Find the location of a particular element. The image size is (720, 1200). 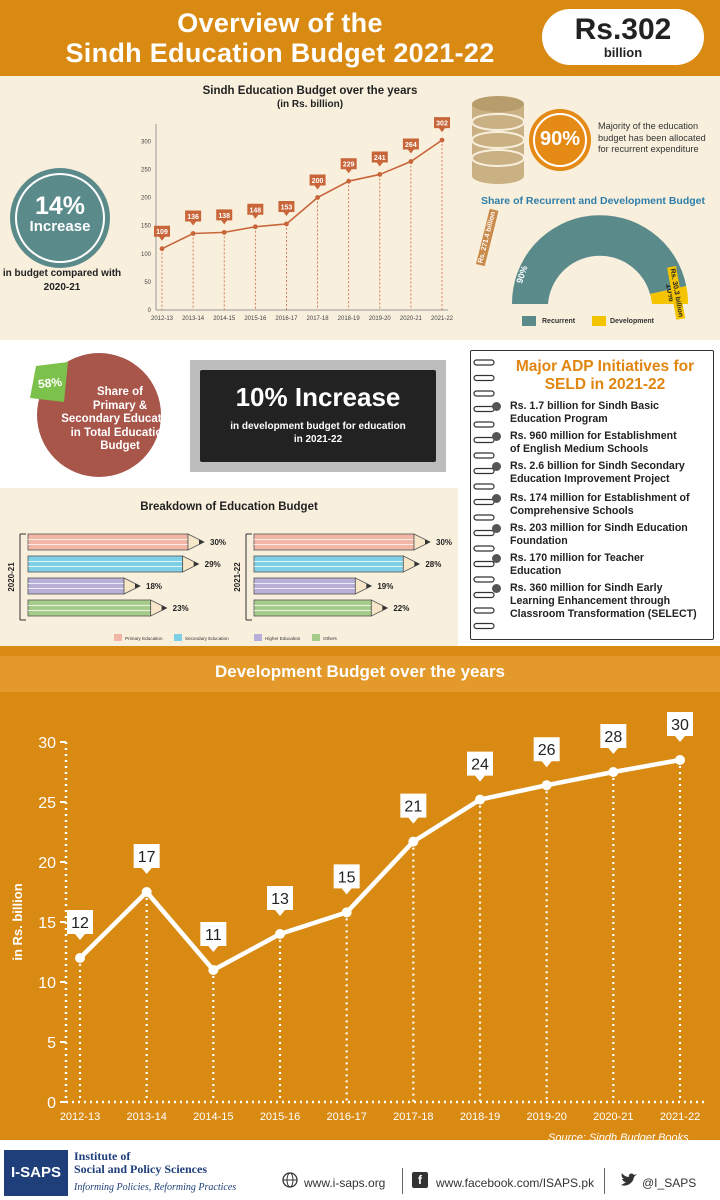

data-label: 136 is located at coordinates (193, 217).